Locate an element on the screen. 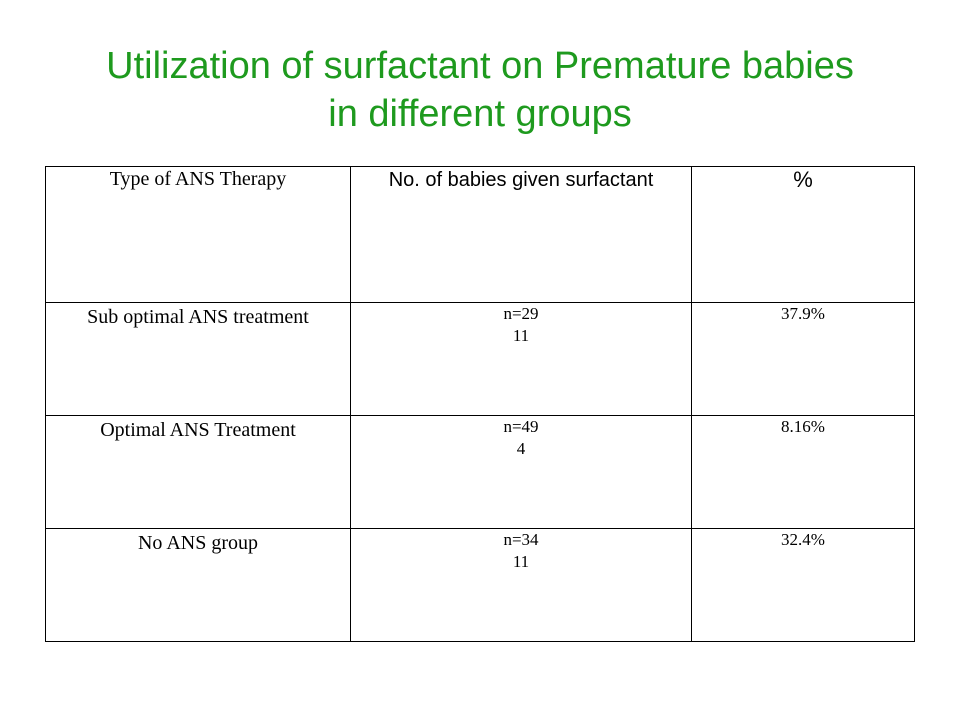 This screenshot has height=720, width=960. percent-cell: 32.4% is located at coordinates (803, 585).